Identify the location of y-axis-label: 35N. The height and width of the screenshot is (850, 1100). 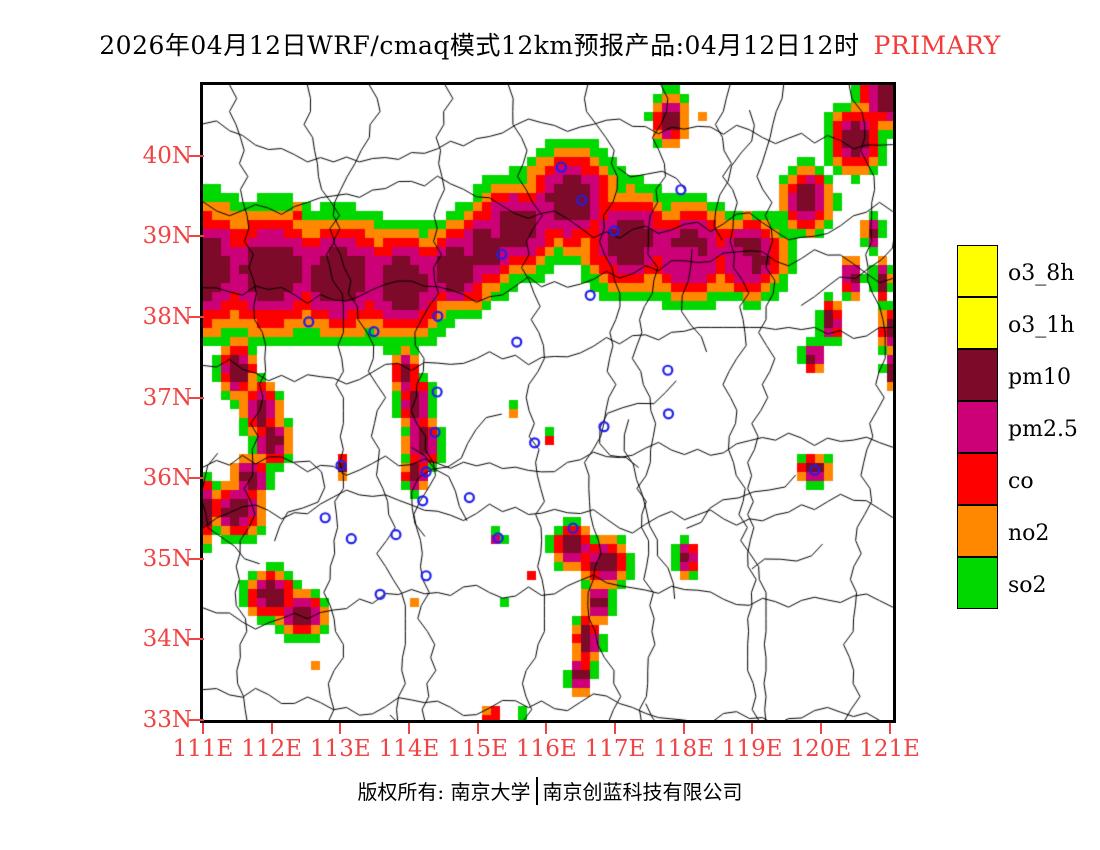
(167, 558).